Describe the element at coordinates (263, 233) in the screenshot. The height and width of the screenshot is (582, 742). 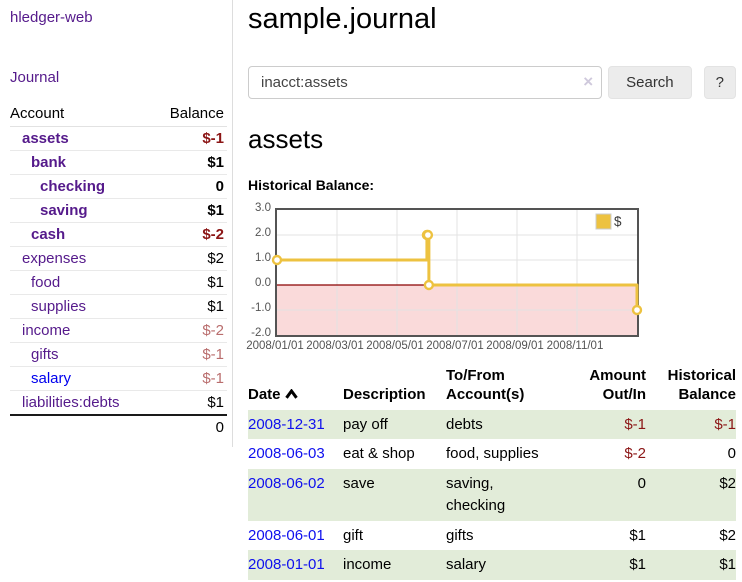
I see `y-axis-tick: 2.0` at that location.